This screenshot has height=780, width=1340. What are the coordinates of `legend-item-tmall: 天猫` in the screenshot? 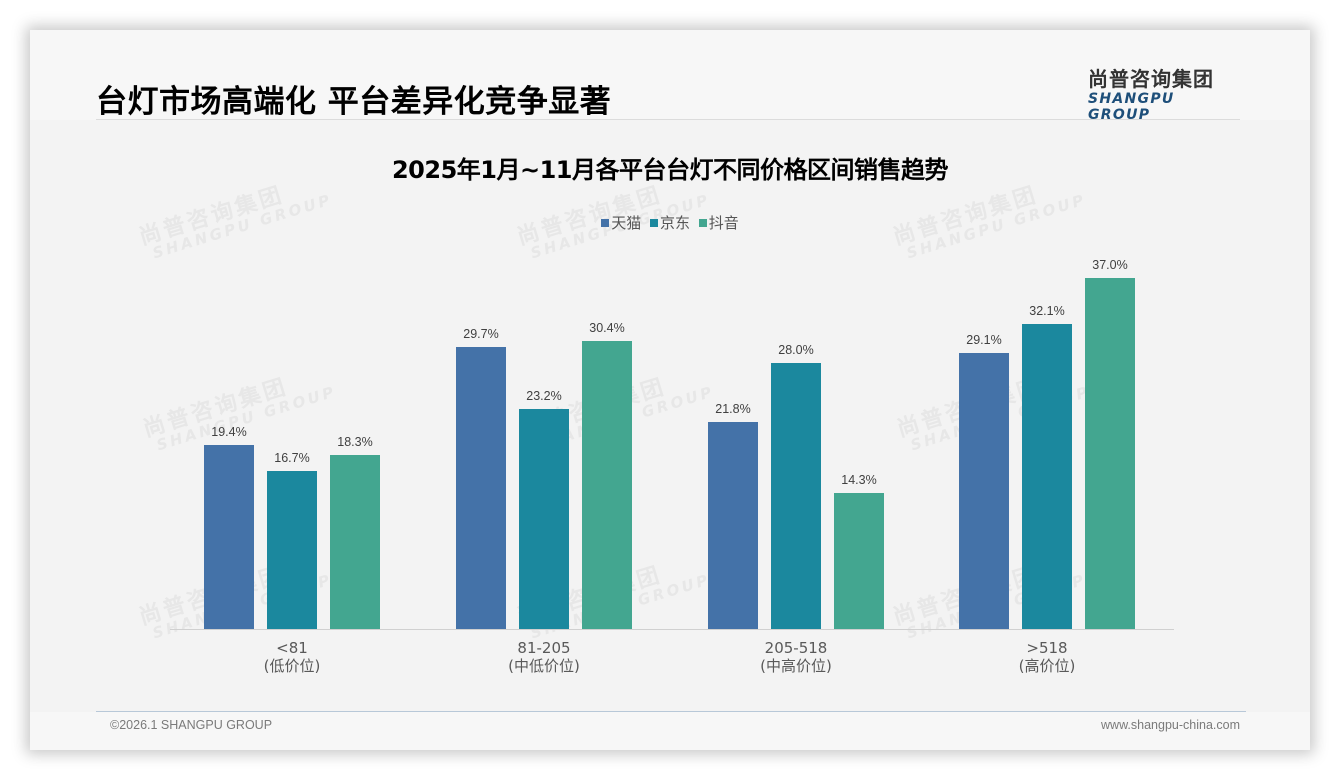 It's located at (621, 222).